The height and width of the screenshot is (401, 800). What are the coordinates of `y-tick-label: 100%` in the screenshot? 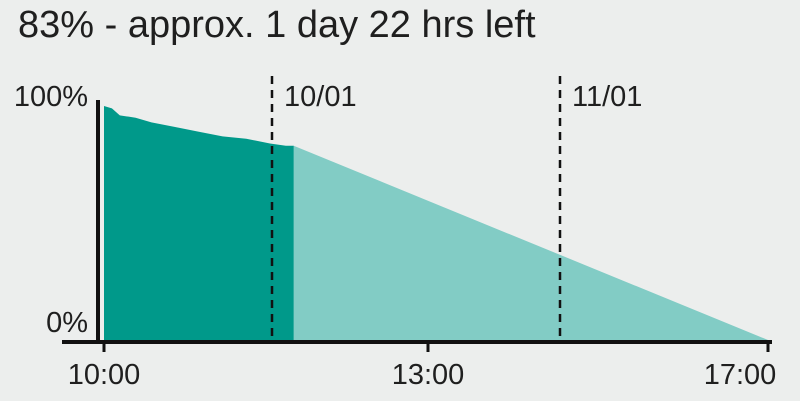 It's located at (51, 97).